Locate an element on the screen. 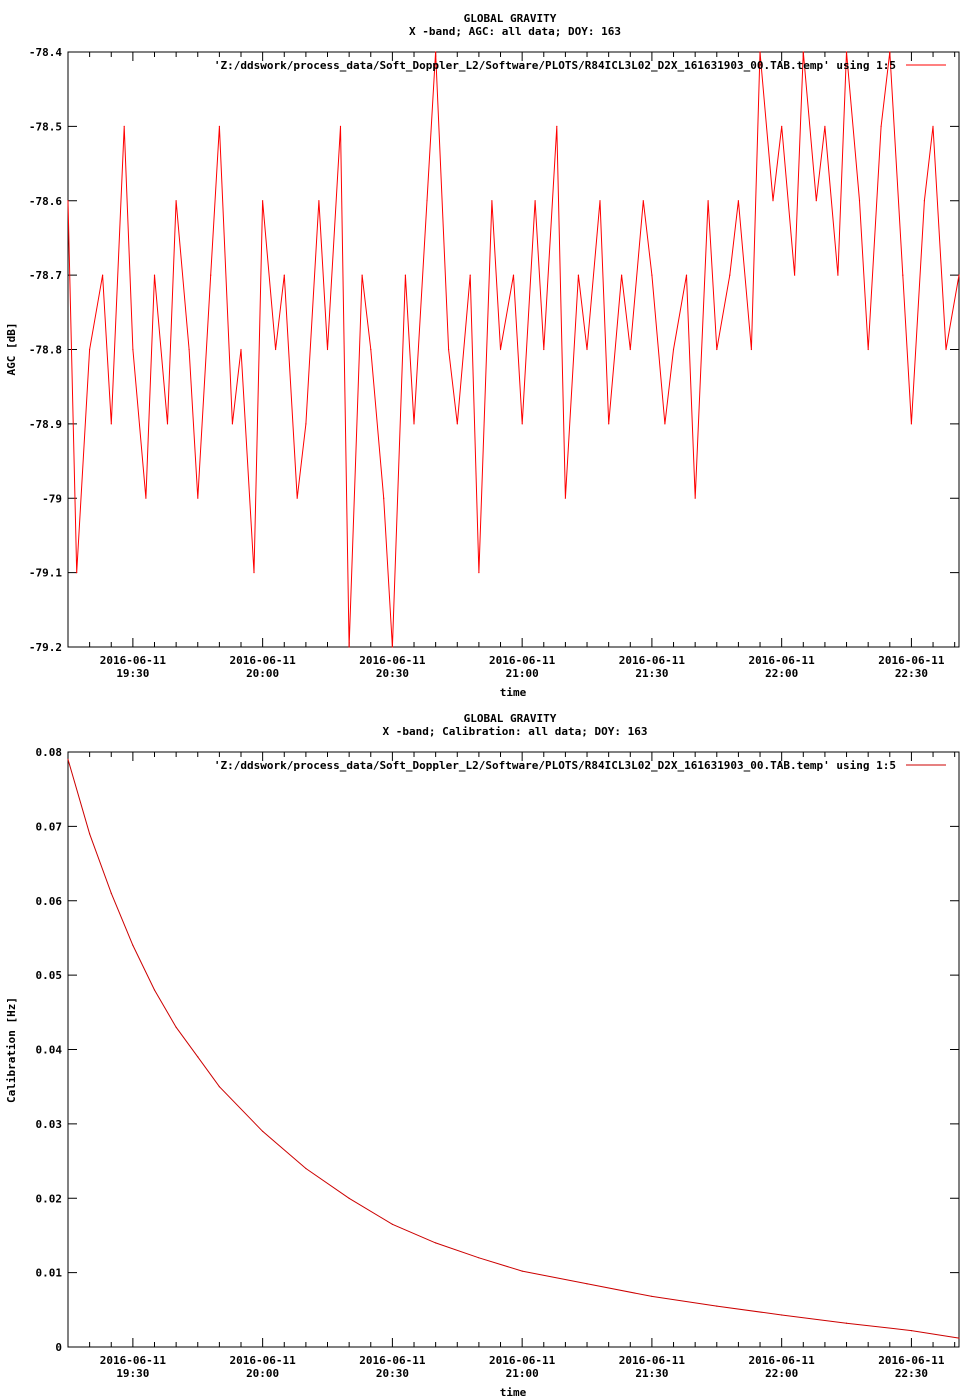 This screenshot has width=980, height=1400. y-tick-label: 0.05 is located at coordinates (49, 975).